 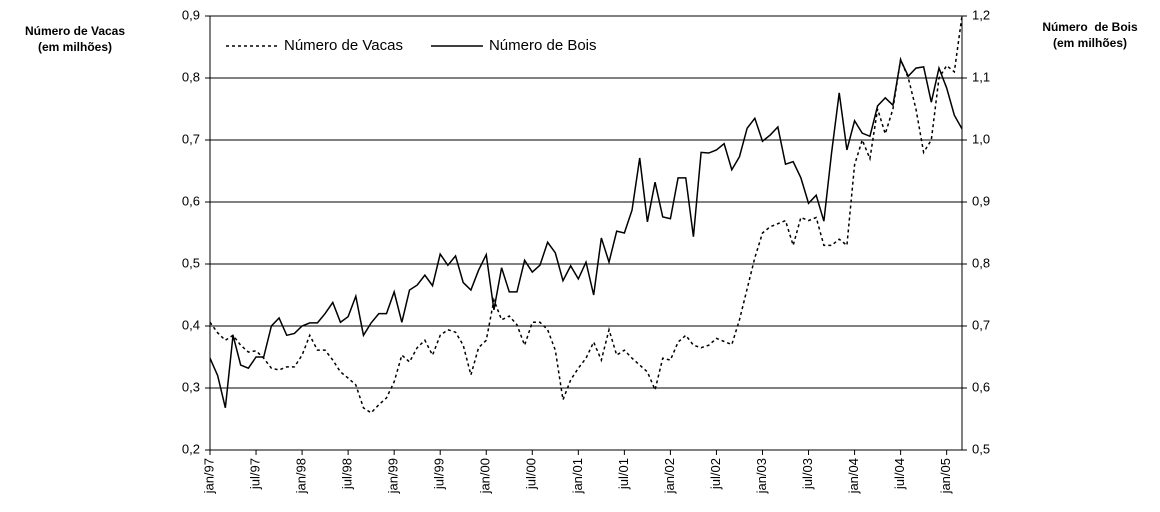 What do you see at coordinates (531, 474) in the screenshot?
I see `x-tick-label: jul/00` at bounding box center [531, 474].